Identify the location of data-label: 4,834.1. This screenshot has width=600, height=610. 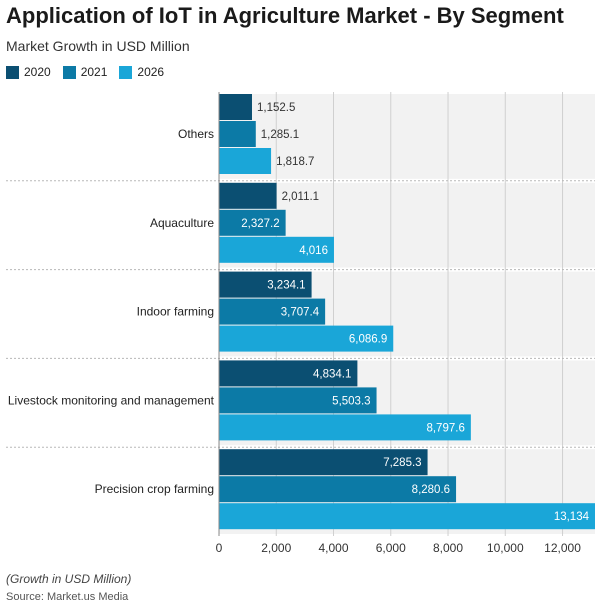
(332, 374).